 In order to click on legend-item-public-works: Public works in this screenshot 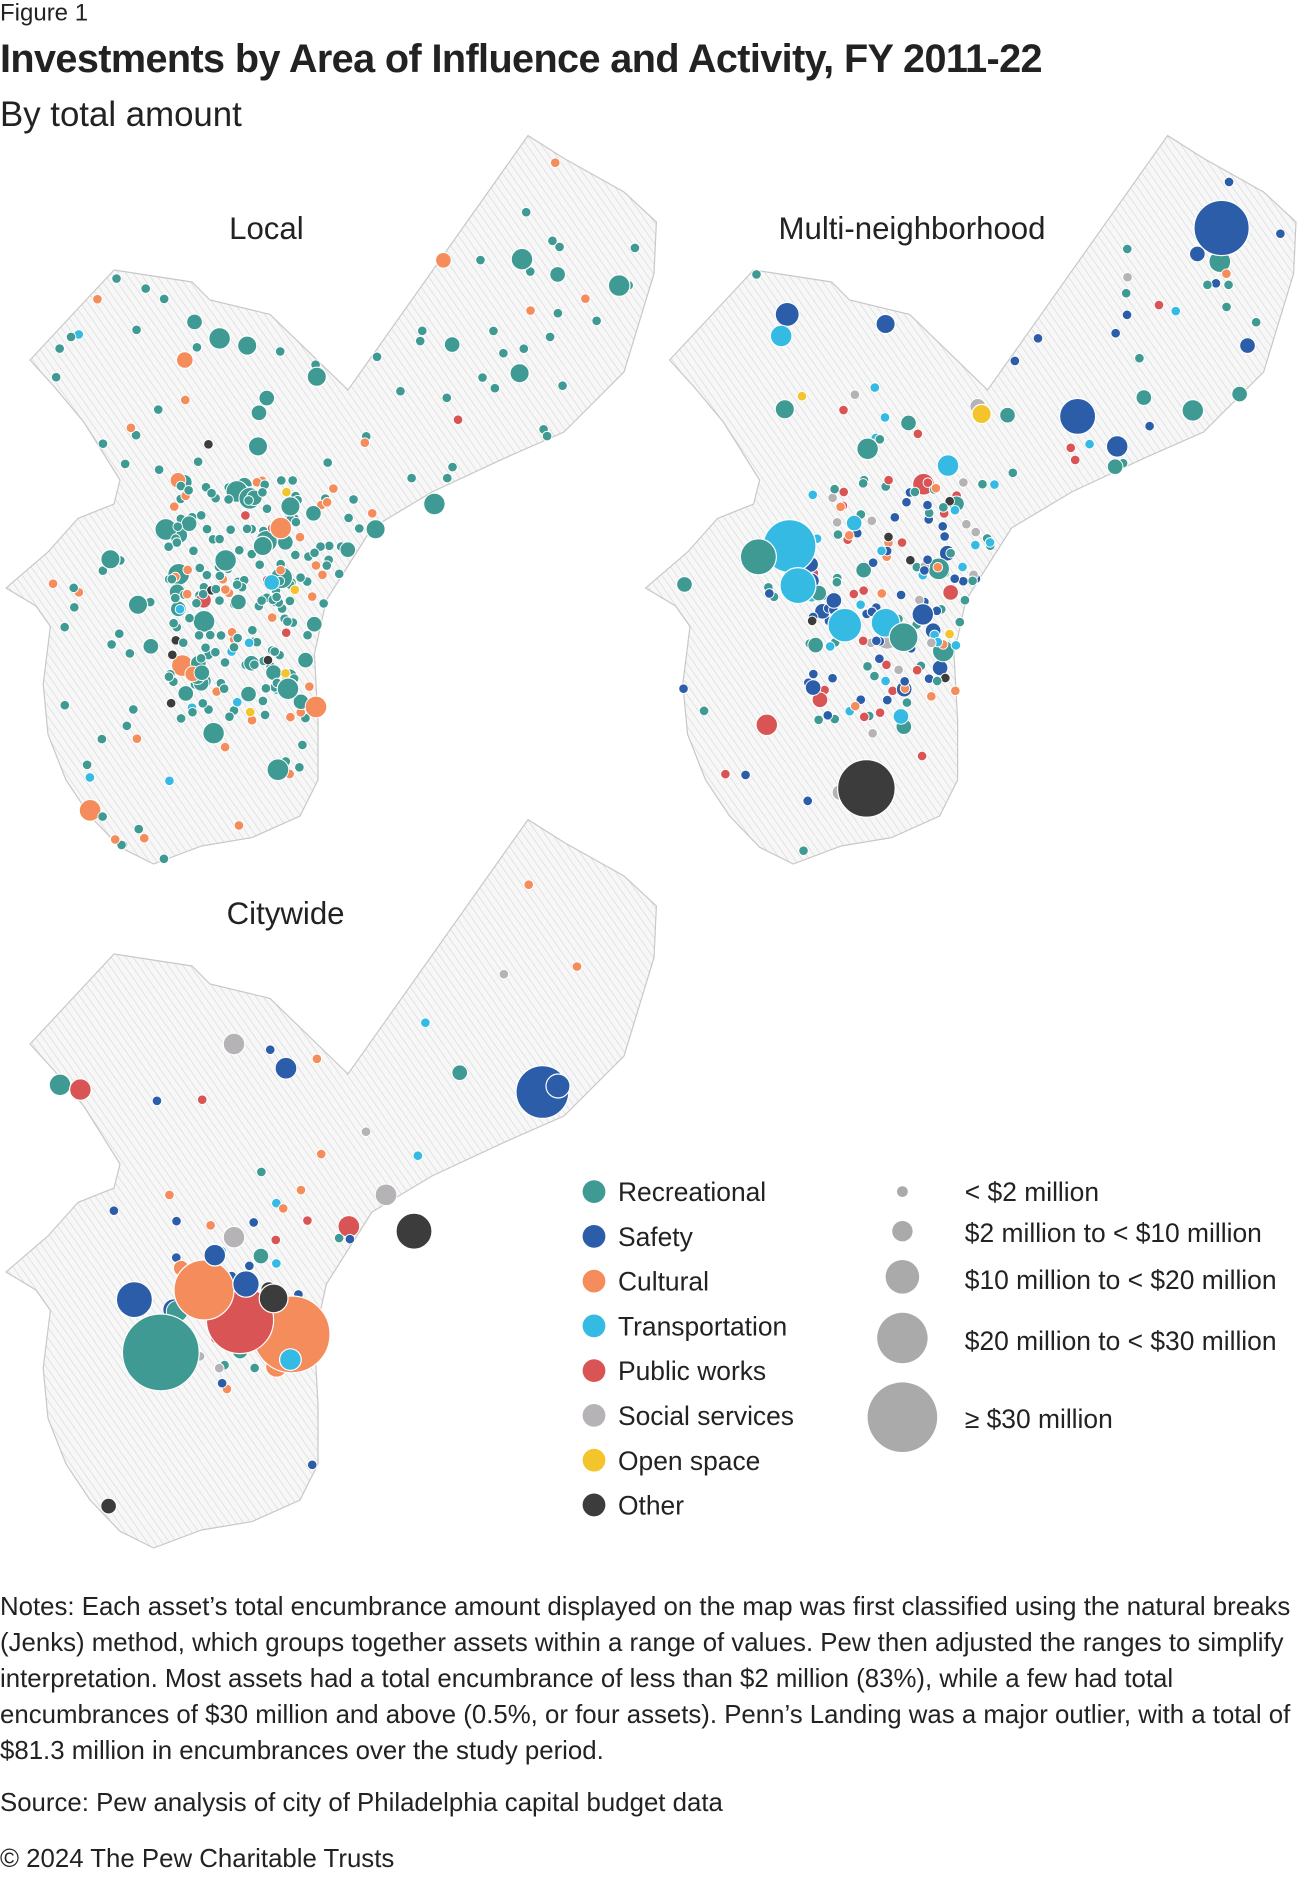, I will do `click(674, 1371)`.